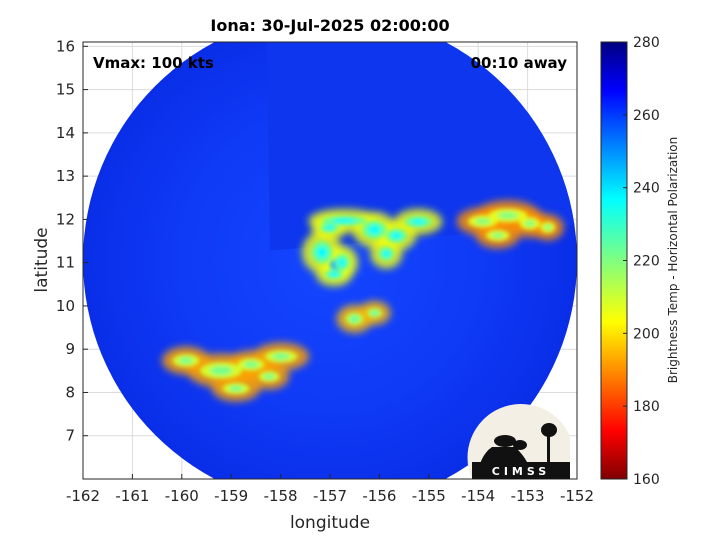  I want to click on colorbar-tick-label: 180, so click(646, 407).